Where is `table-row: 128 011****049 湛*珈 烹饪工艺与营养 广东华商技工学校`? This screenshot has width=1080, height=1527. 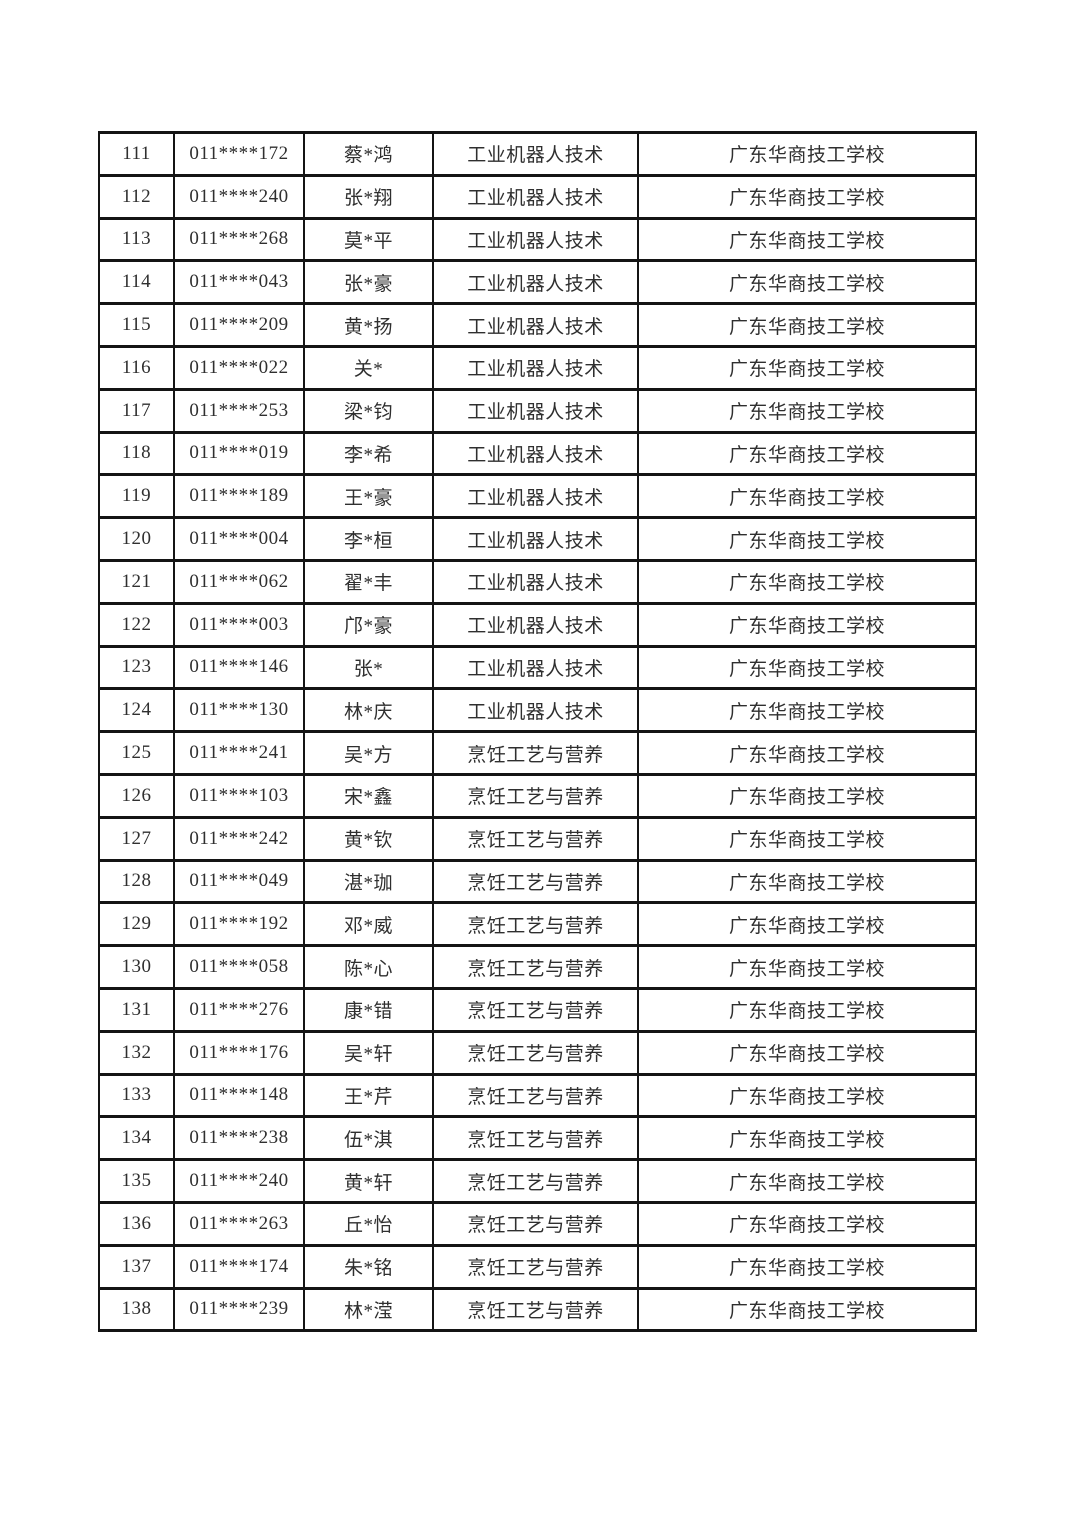
table-row: 128 011****049 湛*珈 烹饪工艺与营养 广东华商技工学校 is located at coordinates (537, 881).